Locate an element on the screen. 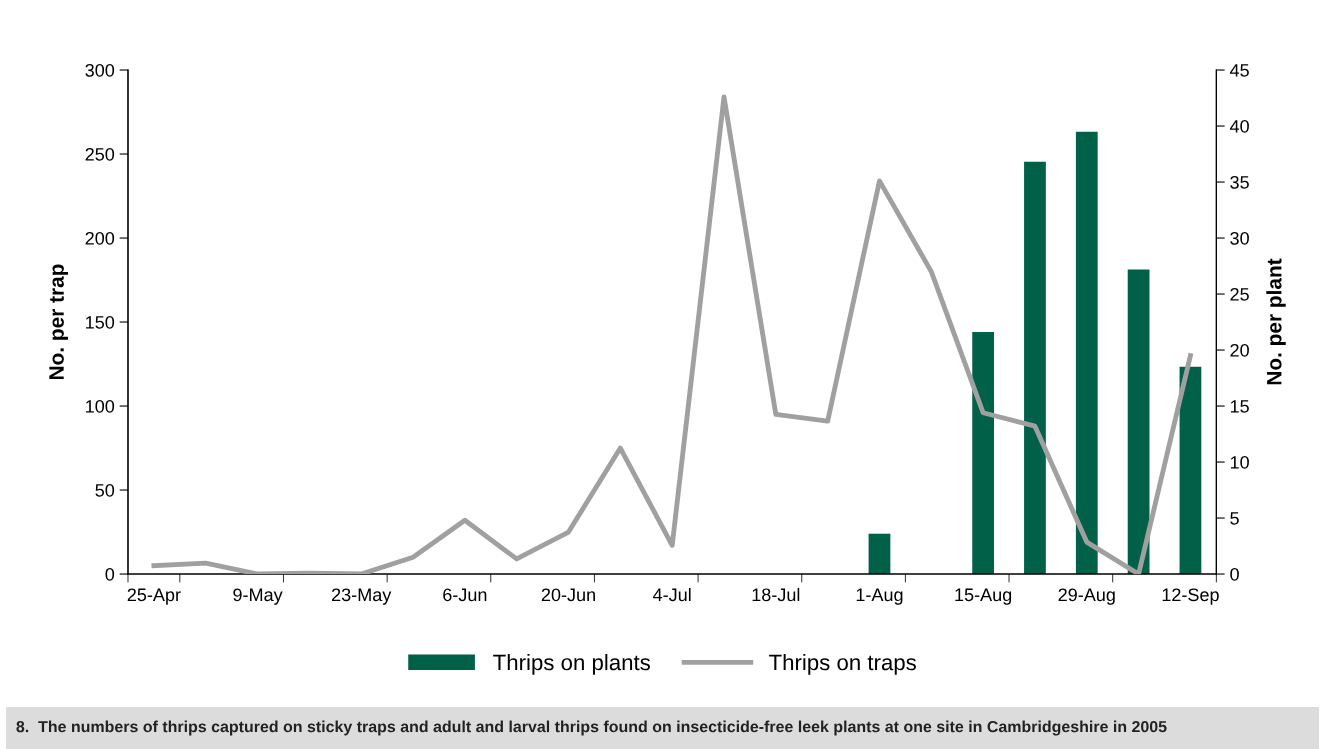  text: 8. The numbers of thrips captured on sticky traps and adult and larval thrips found on insecticide-free leek plants at one site in Cambridgeshire in 2005 is located at coordinates (591, 728).